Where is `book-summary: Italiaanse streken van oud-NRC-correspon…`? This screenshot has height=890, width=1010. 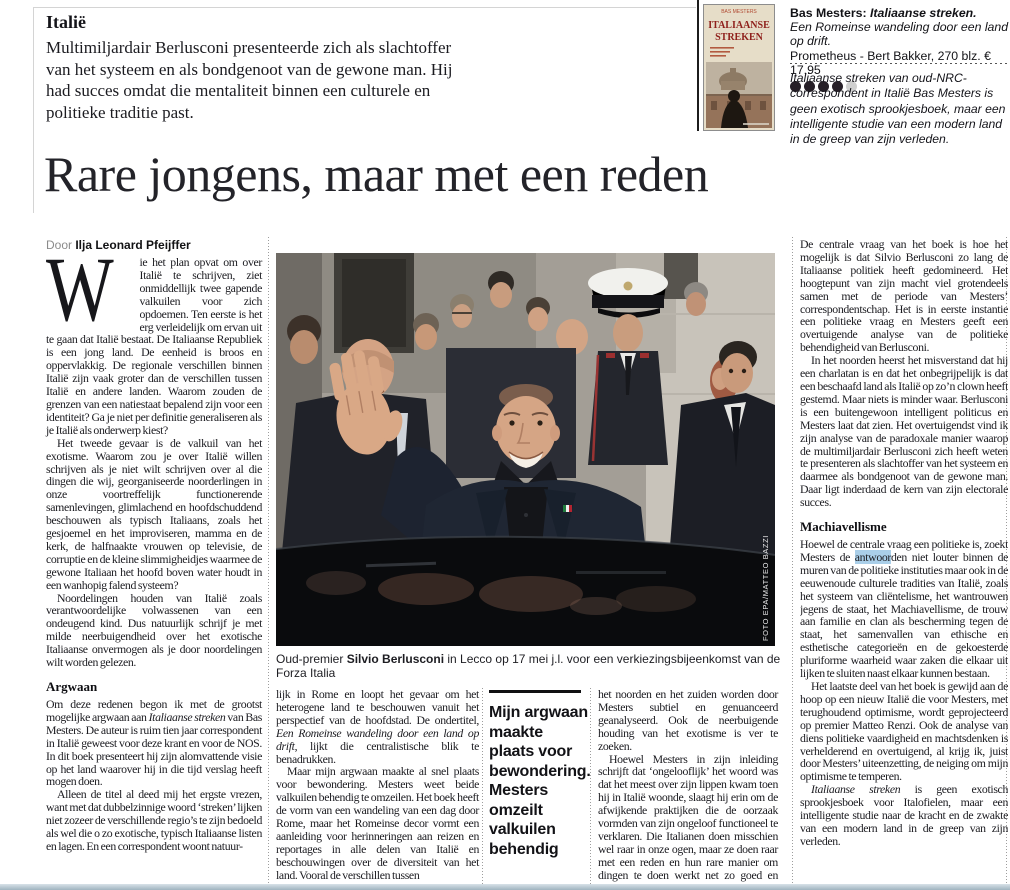 book-summary: Italiaanse streken van oud-NRC-correspon… is located at coordinates (898, 109).